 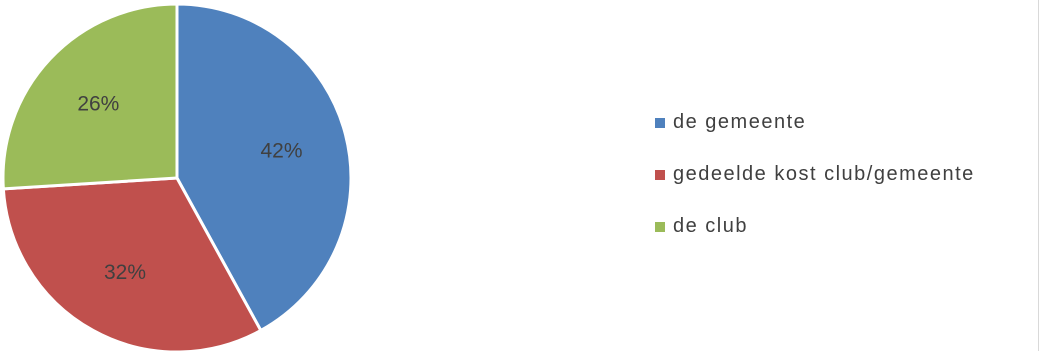 I want to click on legend-item-de-club: de club, so click(x=847, y=226).